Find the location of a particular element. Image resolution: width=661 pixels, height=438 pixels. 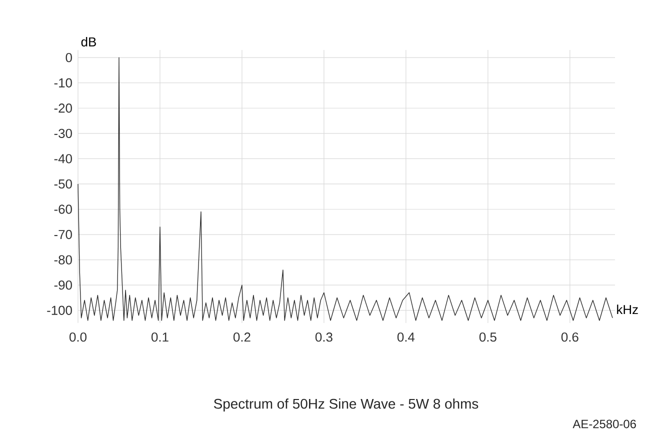

text: Spectrum of 50Hz Sine Wave - 5W 8 ohms is located at coordinates (346, 405).